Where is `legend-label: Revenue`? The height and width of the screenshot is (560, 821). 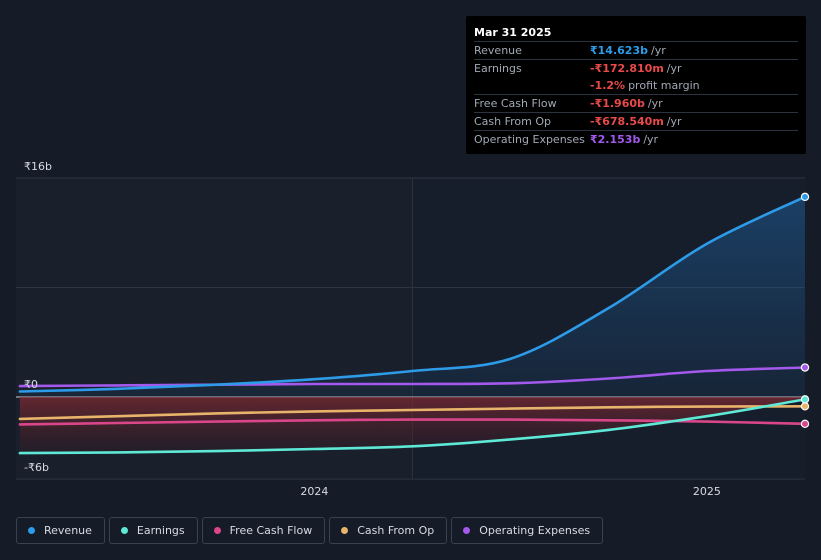
legend-label: Revenue is located at coordinates (68, 530).